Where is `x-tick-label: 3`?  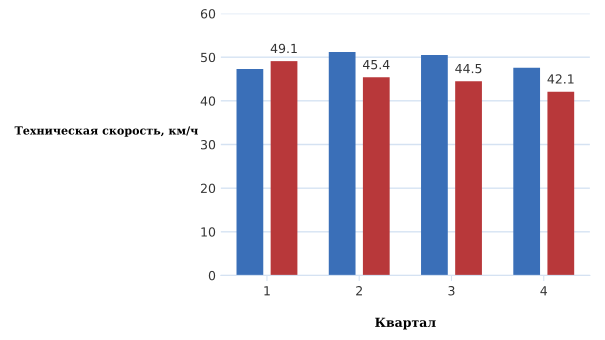
x-tick-label: 3 is located at coordinates (451, 291).